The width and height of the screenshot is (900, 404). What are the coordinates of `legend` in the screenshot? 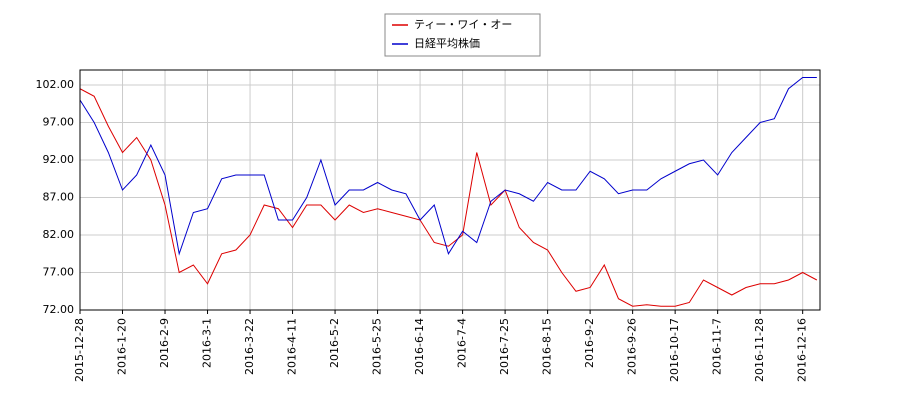 It's located at (462, 35).